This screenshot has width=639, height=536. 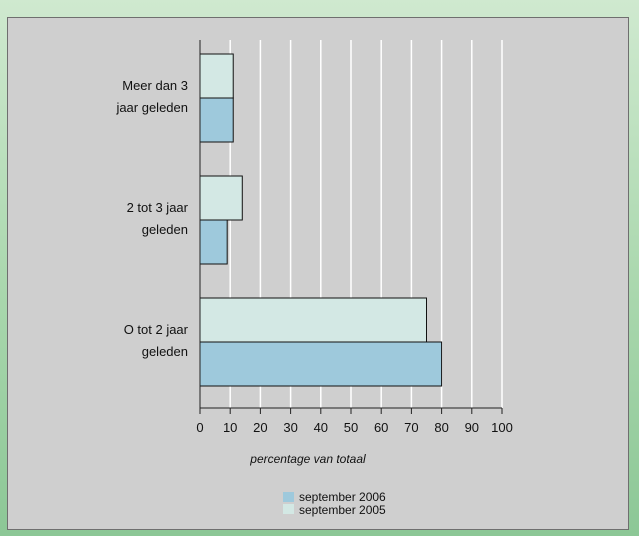 I want to click on legend-swatch-september-2005, so click(x=288, y=509).